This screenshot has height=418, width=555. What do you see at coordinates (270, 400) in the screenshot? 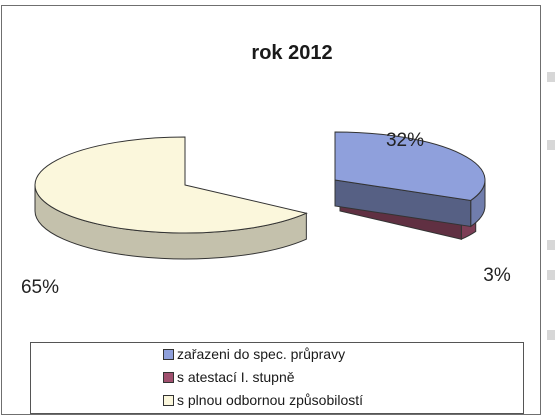
I see `legend-label-plna: s plnou odbornou způsobilostí` at bounding box center [270, 400].